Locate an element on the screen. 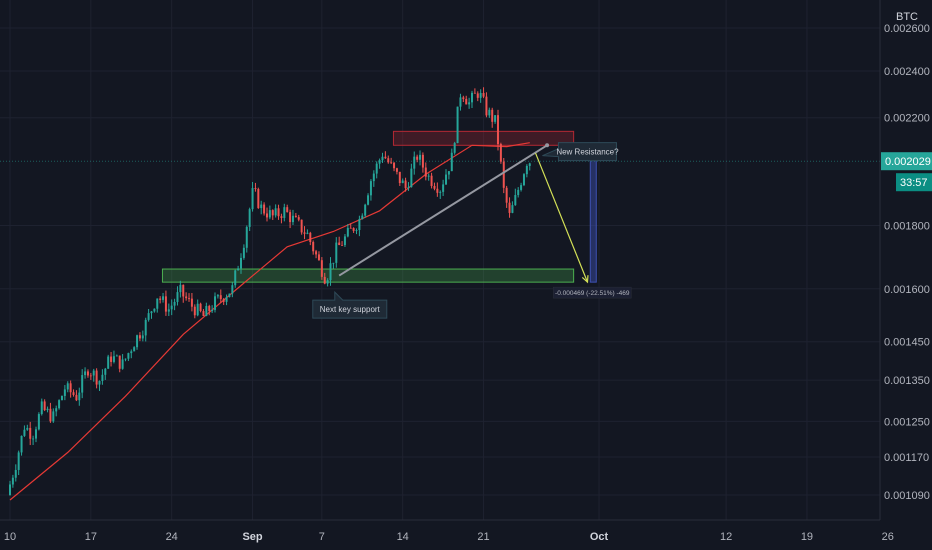 This screenshot has height=550, width=932. time-tick-label: 26 is located at coordinates (888, 537).